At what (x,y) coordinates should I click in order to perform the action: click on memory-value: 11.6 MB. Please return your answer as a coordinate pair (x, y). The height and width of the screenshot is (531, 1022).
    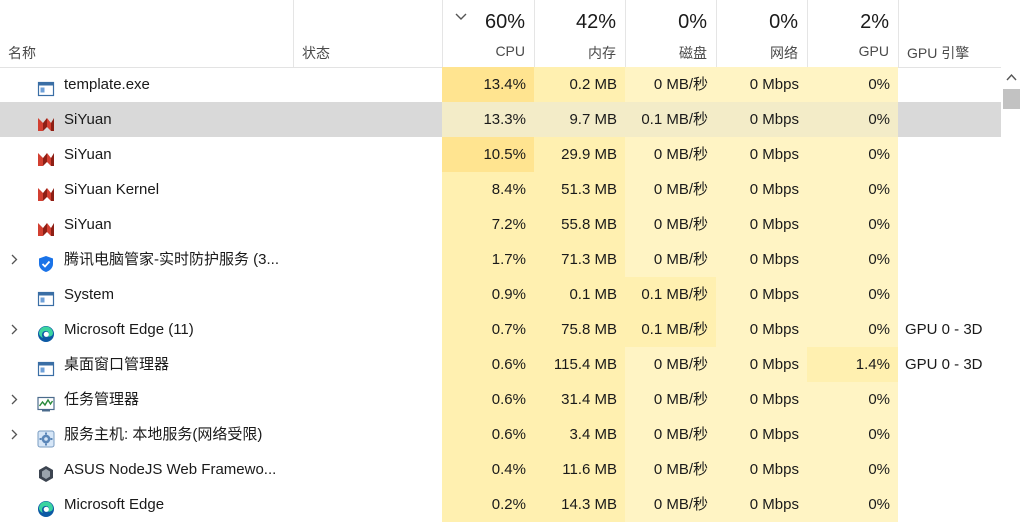
    Looking at the image, I should click on (579, 469).